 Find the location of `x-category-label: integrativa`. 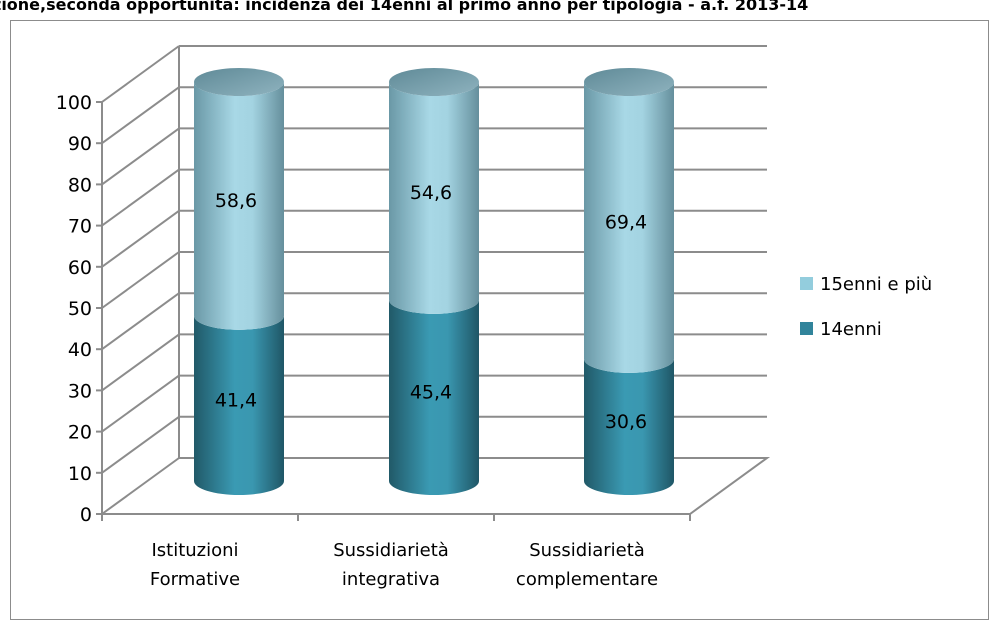

x-category-label: integrativa is located at coordinates (391, 579).